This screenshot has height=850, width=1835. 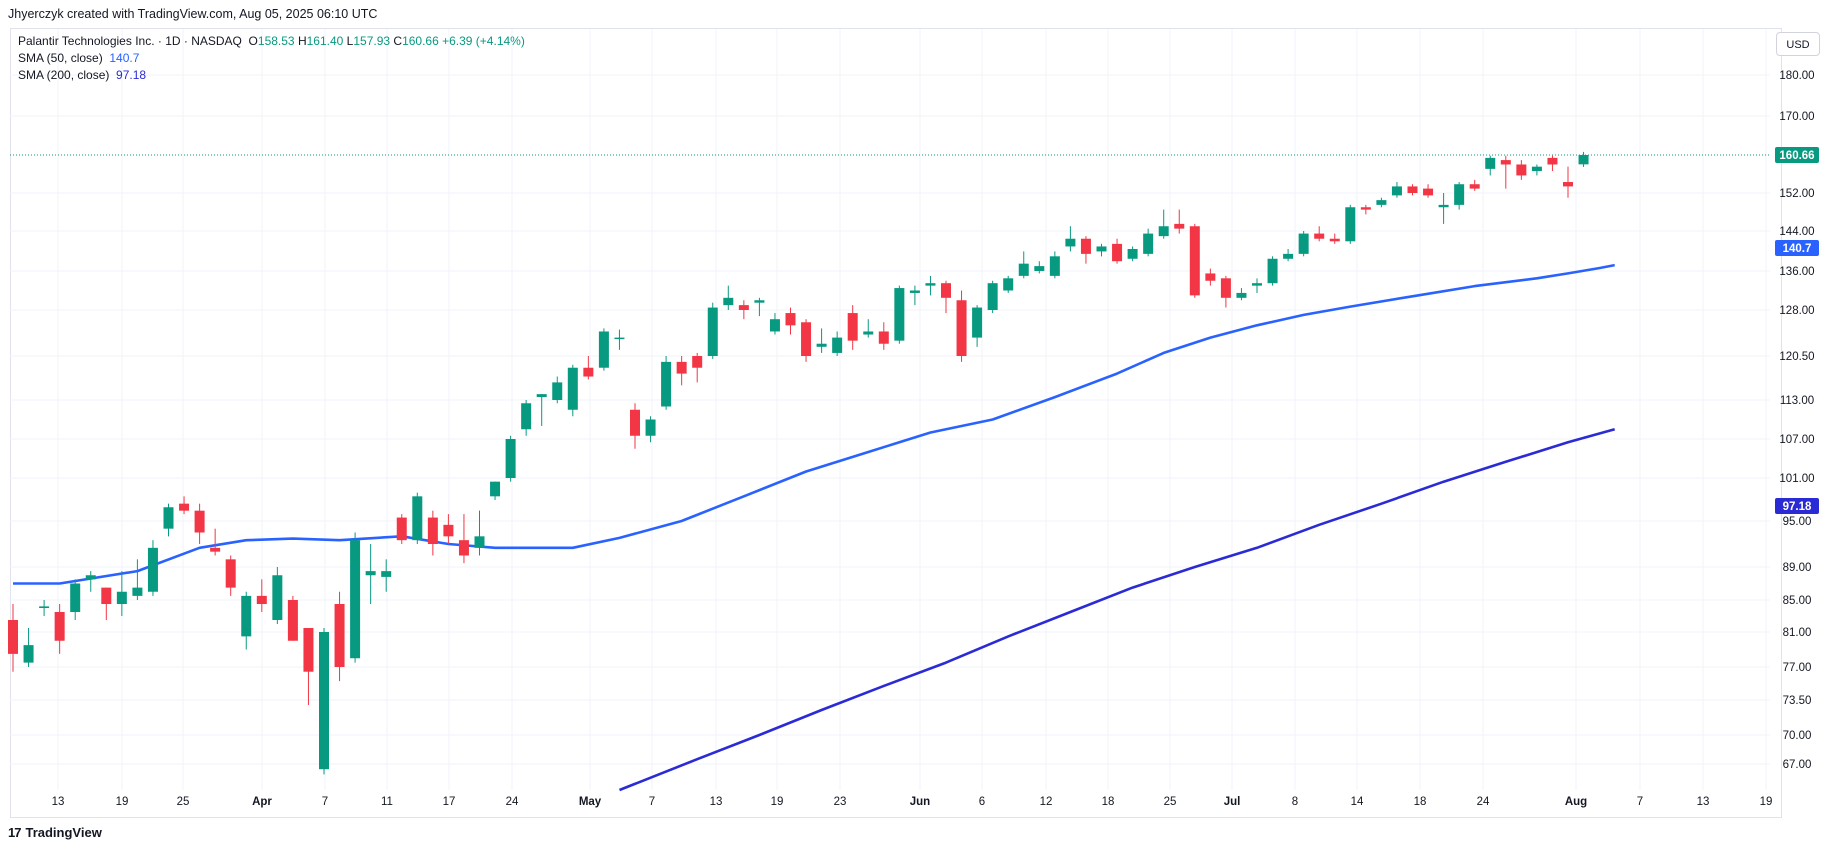 What do you see at coordinates (1797, 568) in the screenshot?
I see `y-tick-label: 89.00` at bounding box center [1797, 568].